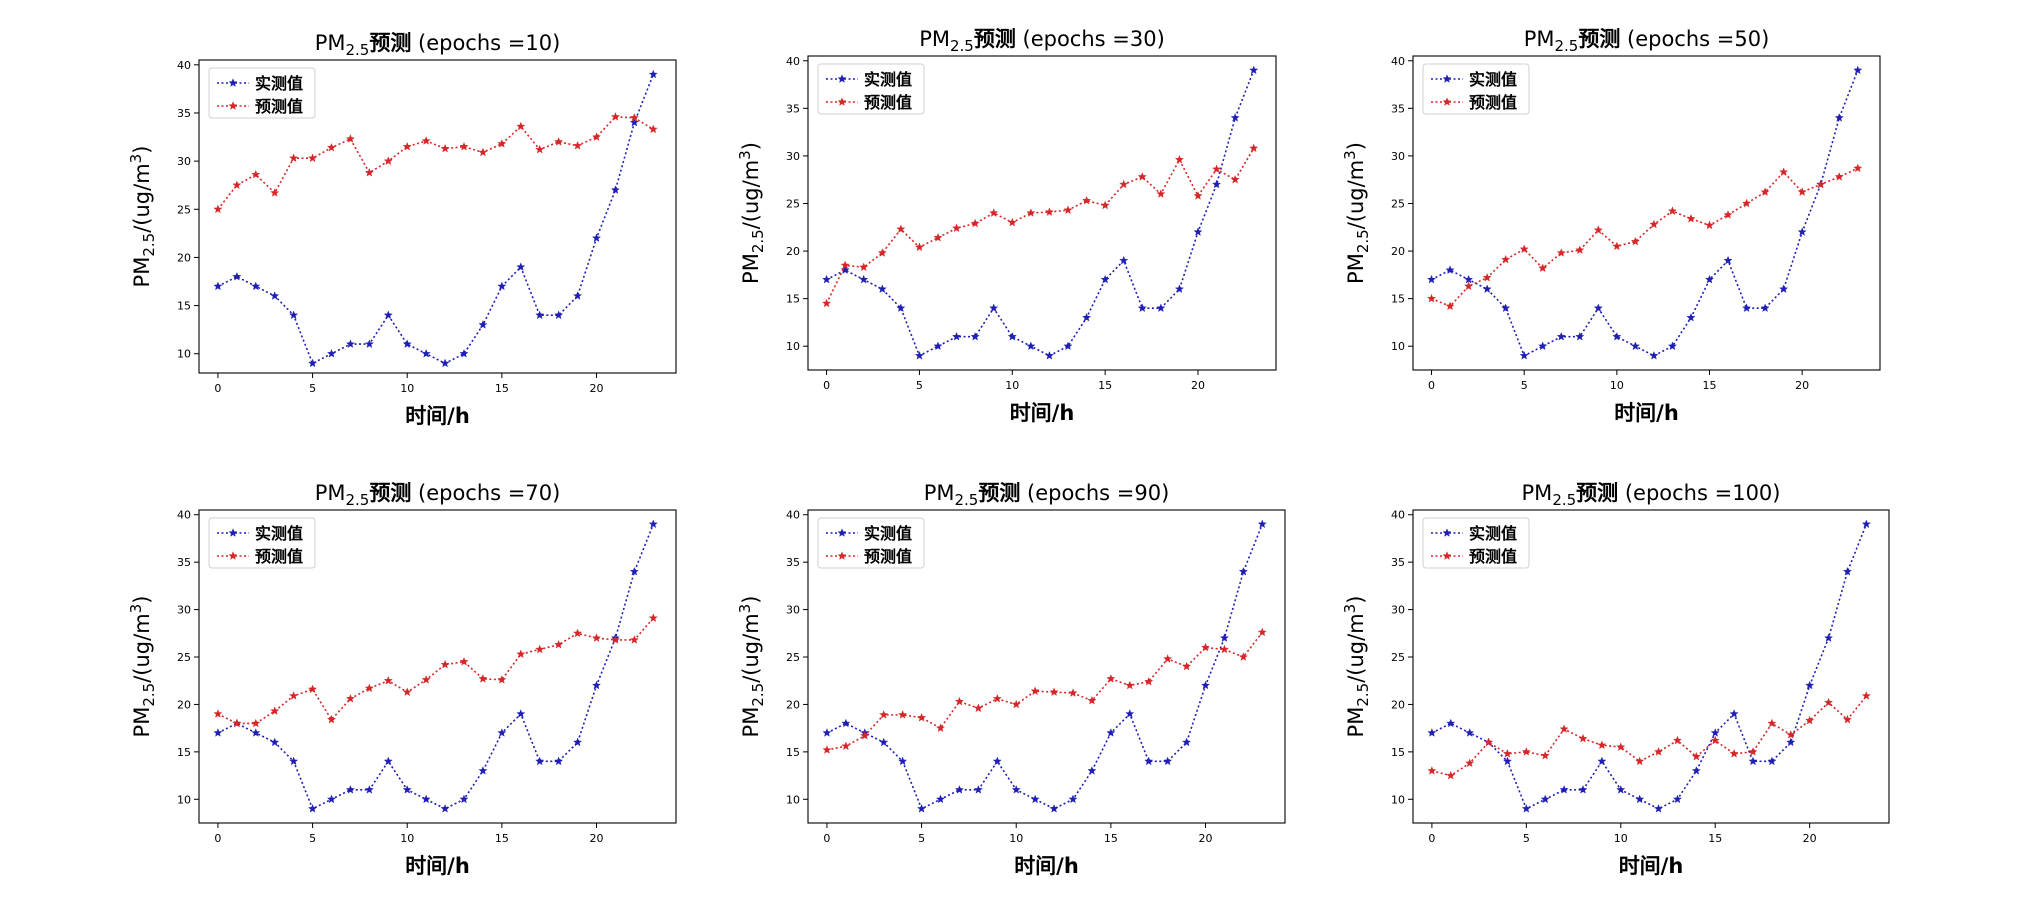 This screenshot has height=910, width=2030. Describe the element at coordinates (184, 657) in the screenshot. I see `y-tick-label: 25` at that location.